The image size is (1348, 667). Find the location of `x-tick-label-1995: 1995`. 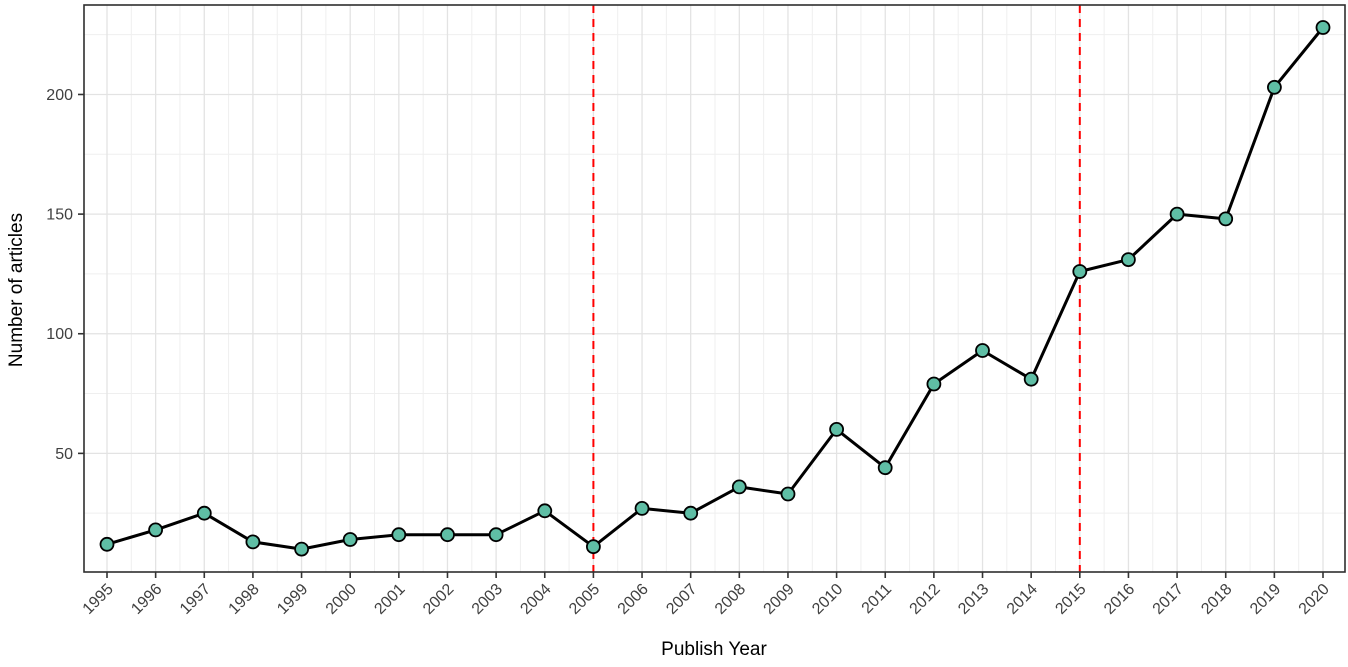

x-tick-label-1995: 1995 is located at coordinates (98, 599).